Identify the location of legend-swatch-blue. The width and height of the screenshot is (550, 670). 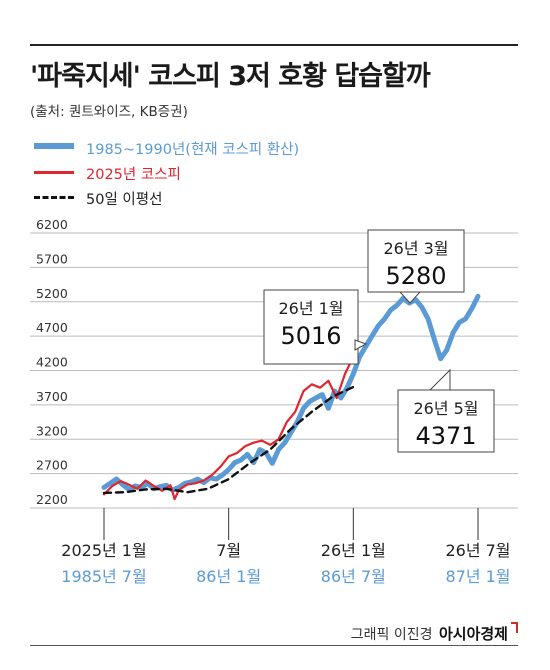
(54, 146).